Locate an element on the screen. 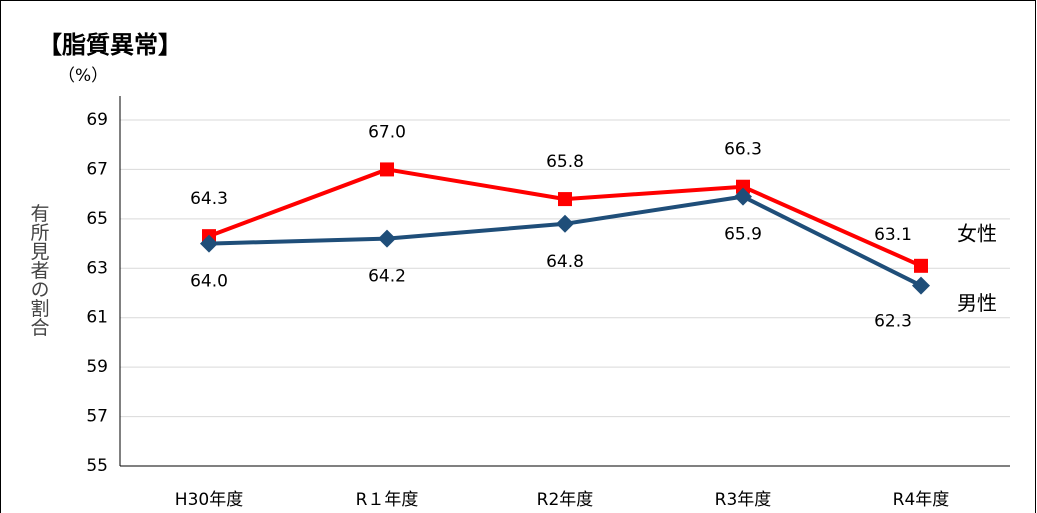 This screenshot has width=1037, height=513. y-tick-label: 57 is located at coordinates (97, 417).